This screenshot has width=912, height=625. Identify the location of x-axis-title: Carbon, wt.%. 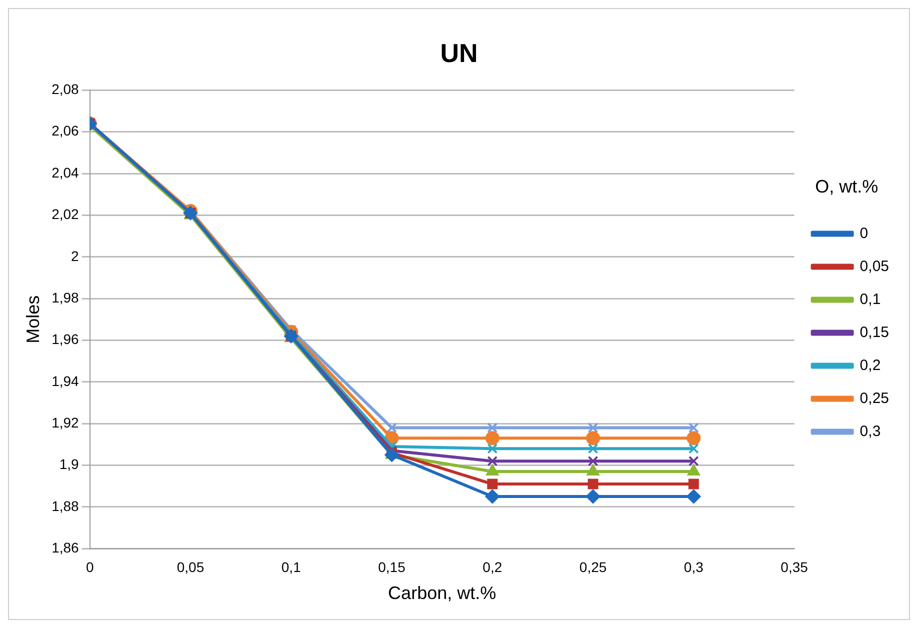
(442, 593).